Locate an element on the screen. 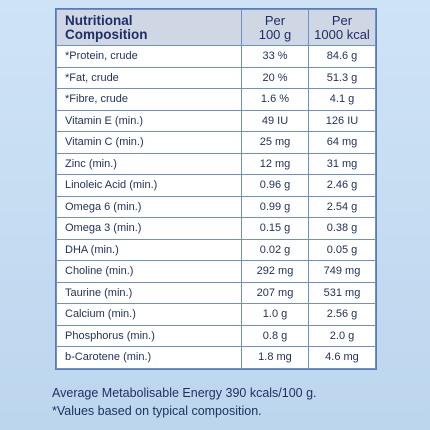 The width and height of the screenshot is (430, 430). table-row: Taurine (min.) 207 mg 531 mg is located at coordinates (216, 292).